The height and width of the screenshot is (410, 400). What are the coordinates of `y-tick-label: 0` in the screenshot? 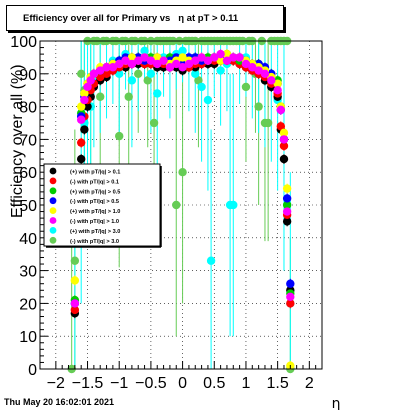 It's located at (32, 370).